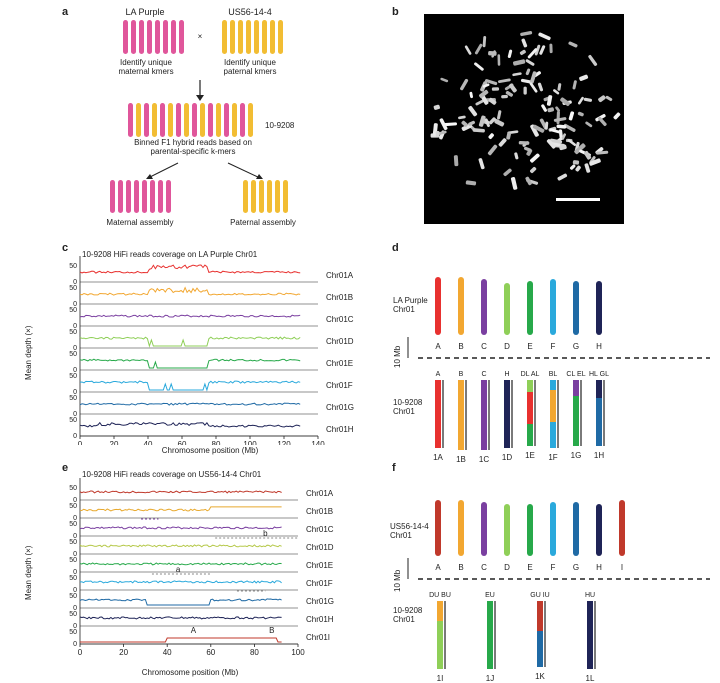  Describe the element at coordinates (75, 554) in the screenshot. I see `y-tick-label: 0` at that location.